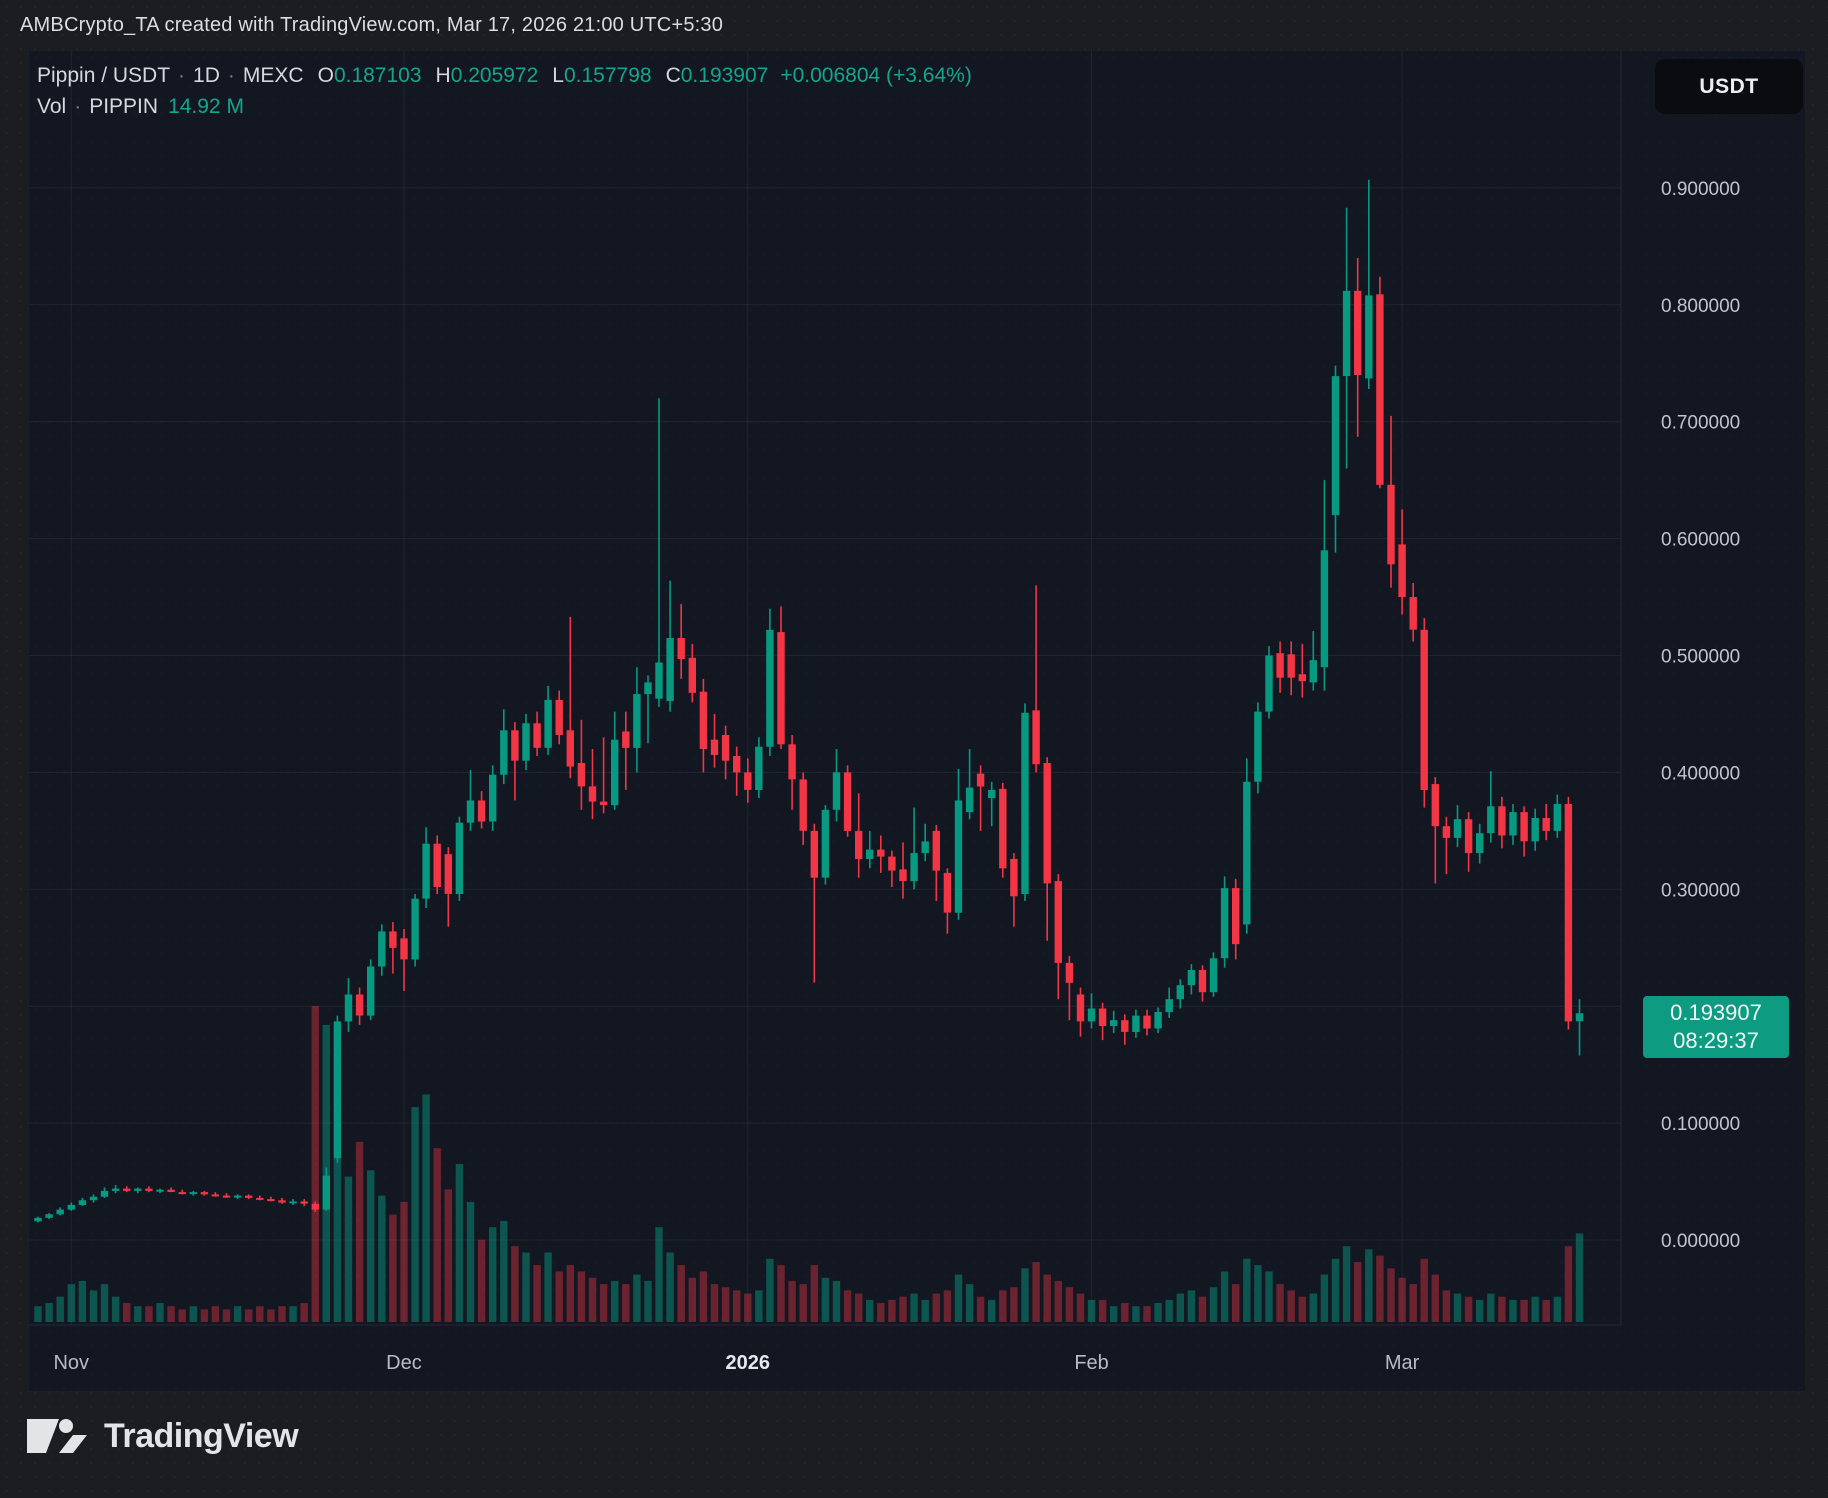  Describe the element at coordinates (325, 75) in the screenshot. I see `open-label: O` at that location.